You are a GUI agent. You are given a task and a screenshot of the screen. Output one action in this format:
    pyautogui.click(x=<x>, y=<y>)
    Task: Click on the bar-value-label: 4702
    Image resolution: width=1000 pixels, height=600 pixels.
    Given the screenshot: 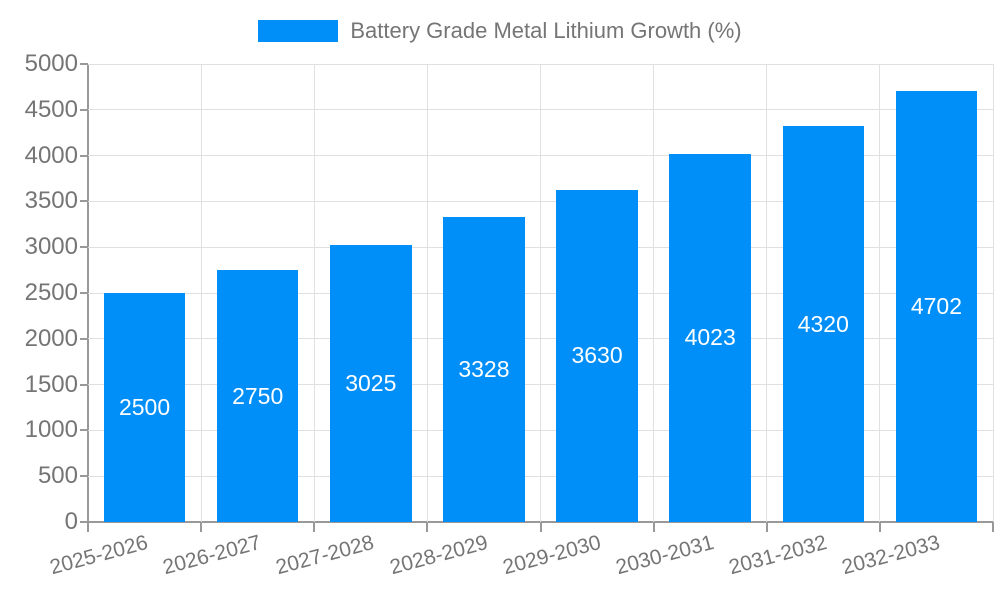 What is the action you would take?
    pyautogui.click(x=936, y=306)
    